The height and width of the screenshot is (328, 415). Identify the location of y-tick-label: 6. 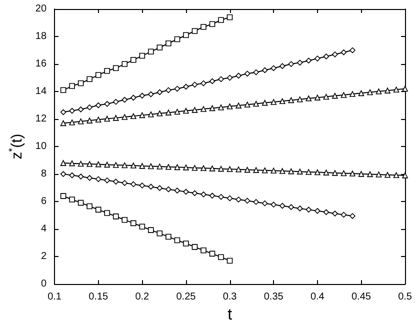
(43, 202).